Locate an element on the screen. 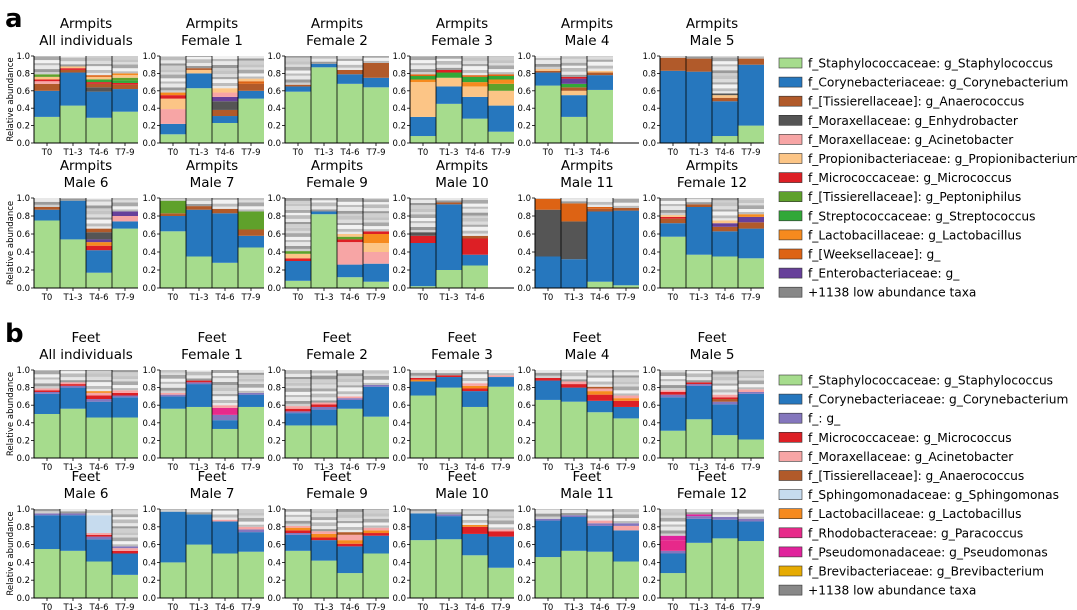 Image resolution: width=1077 pixels, height=610 pixels. bar-segment-anaero is located at coordinates (225, 113).